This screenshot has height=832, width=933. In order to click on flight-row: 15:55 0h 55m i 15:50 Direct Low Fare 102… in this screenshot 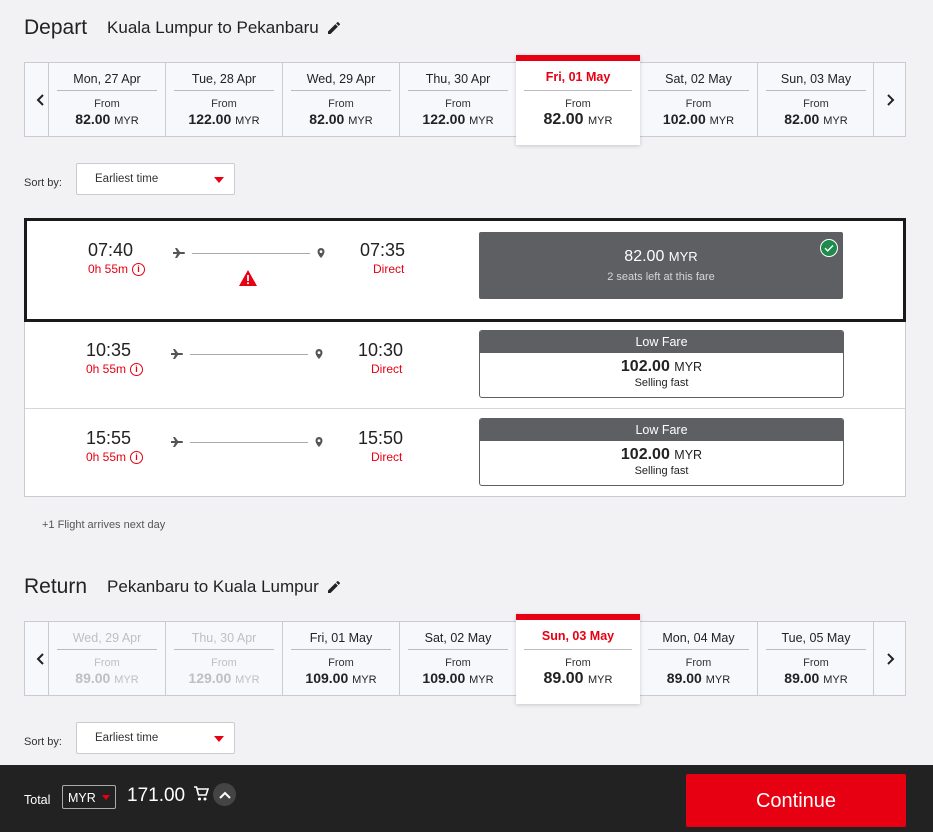, I will do `click(465, 452)`.